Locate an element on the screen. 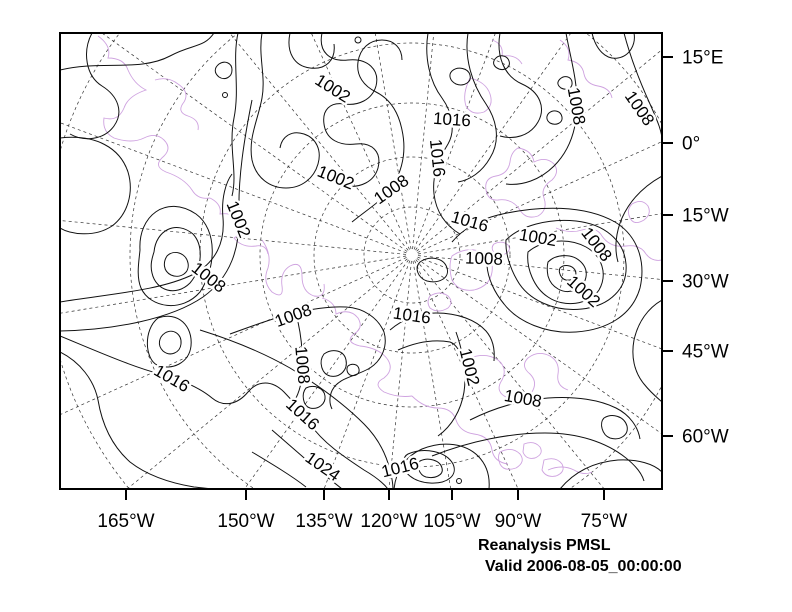 The height and width of the screenshot is (612, 792). right-axis-tick-label: 60°W is located at coordinates (705, 437).